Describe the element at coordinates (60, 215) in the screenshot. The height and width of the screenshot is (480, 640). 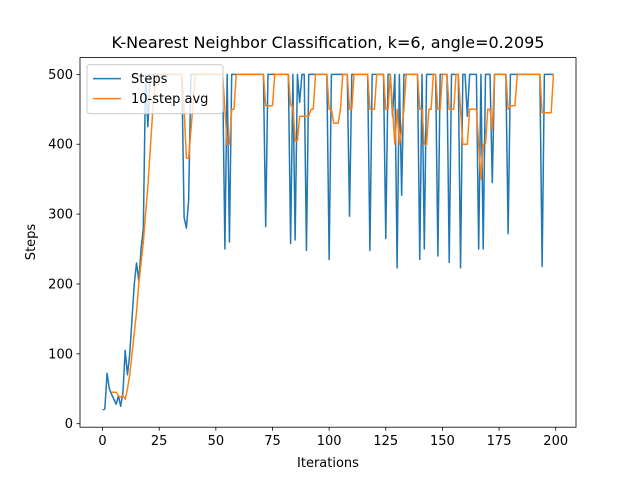
I see `y-tick-label: 300` at that location.